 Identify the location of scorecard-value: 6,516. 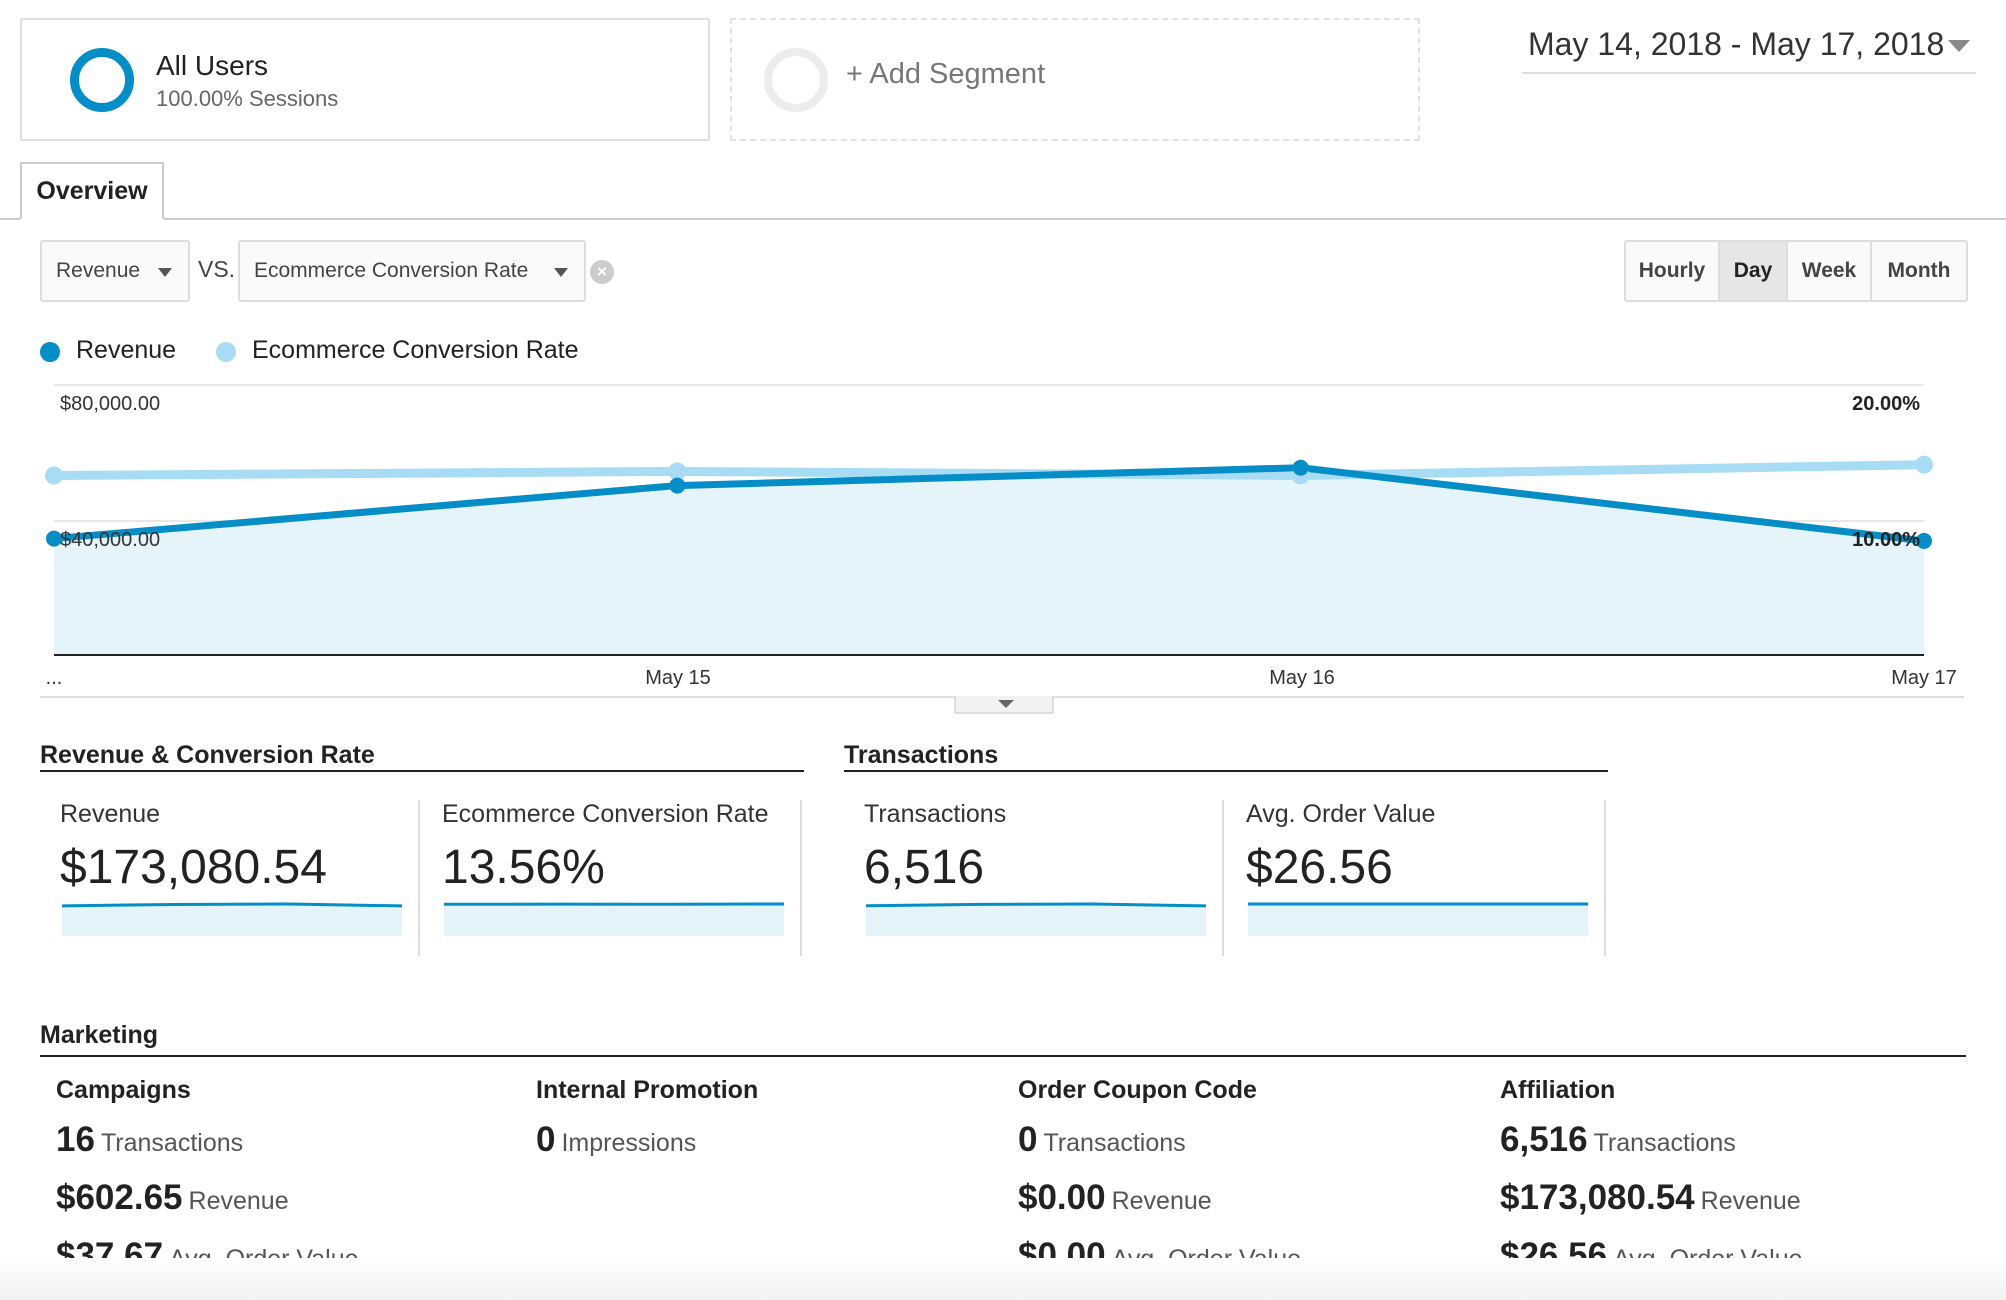
(924, 867).